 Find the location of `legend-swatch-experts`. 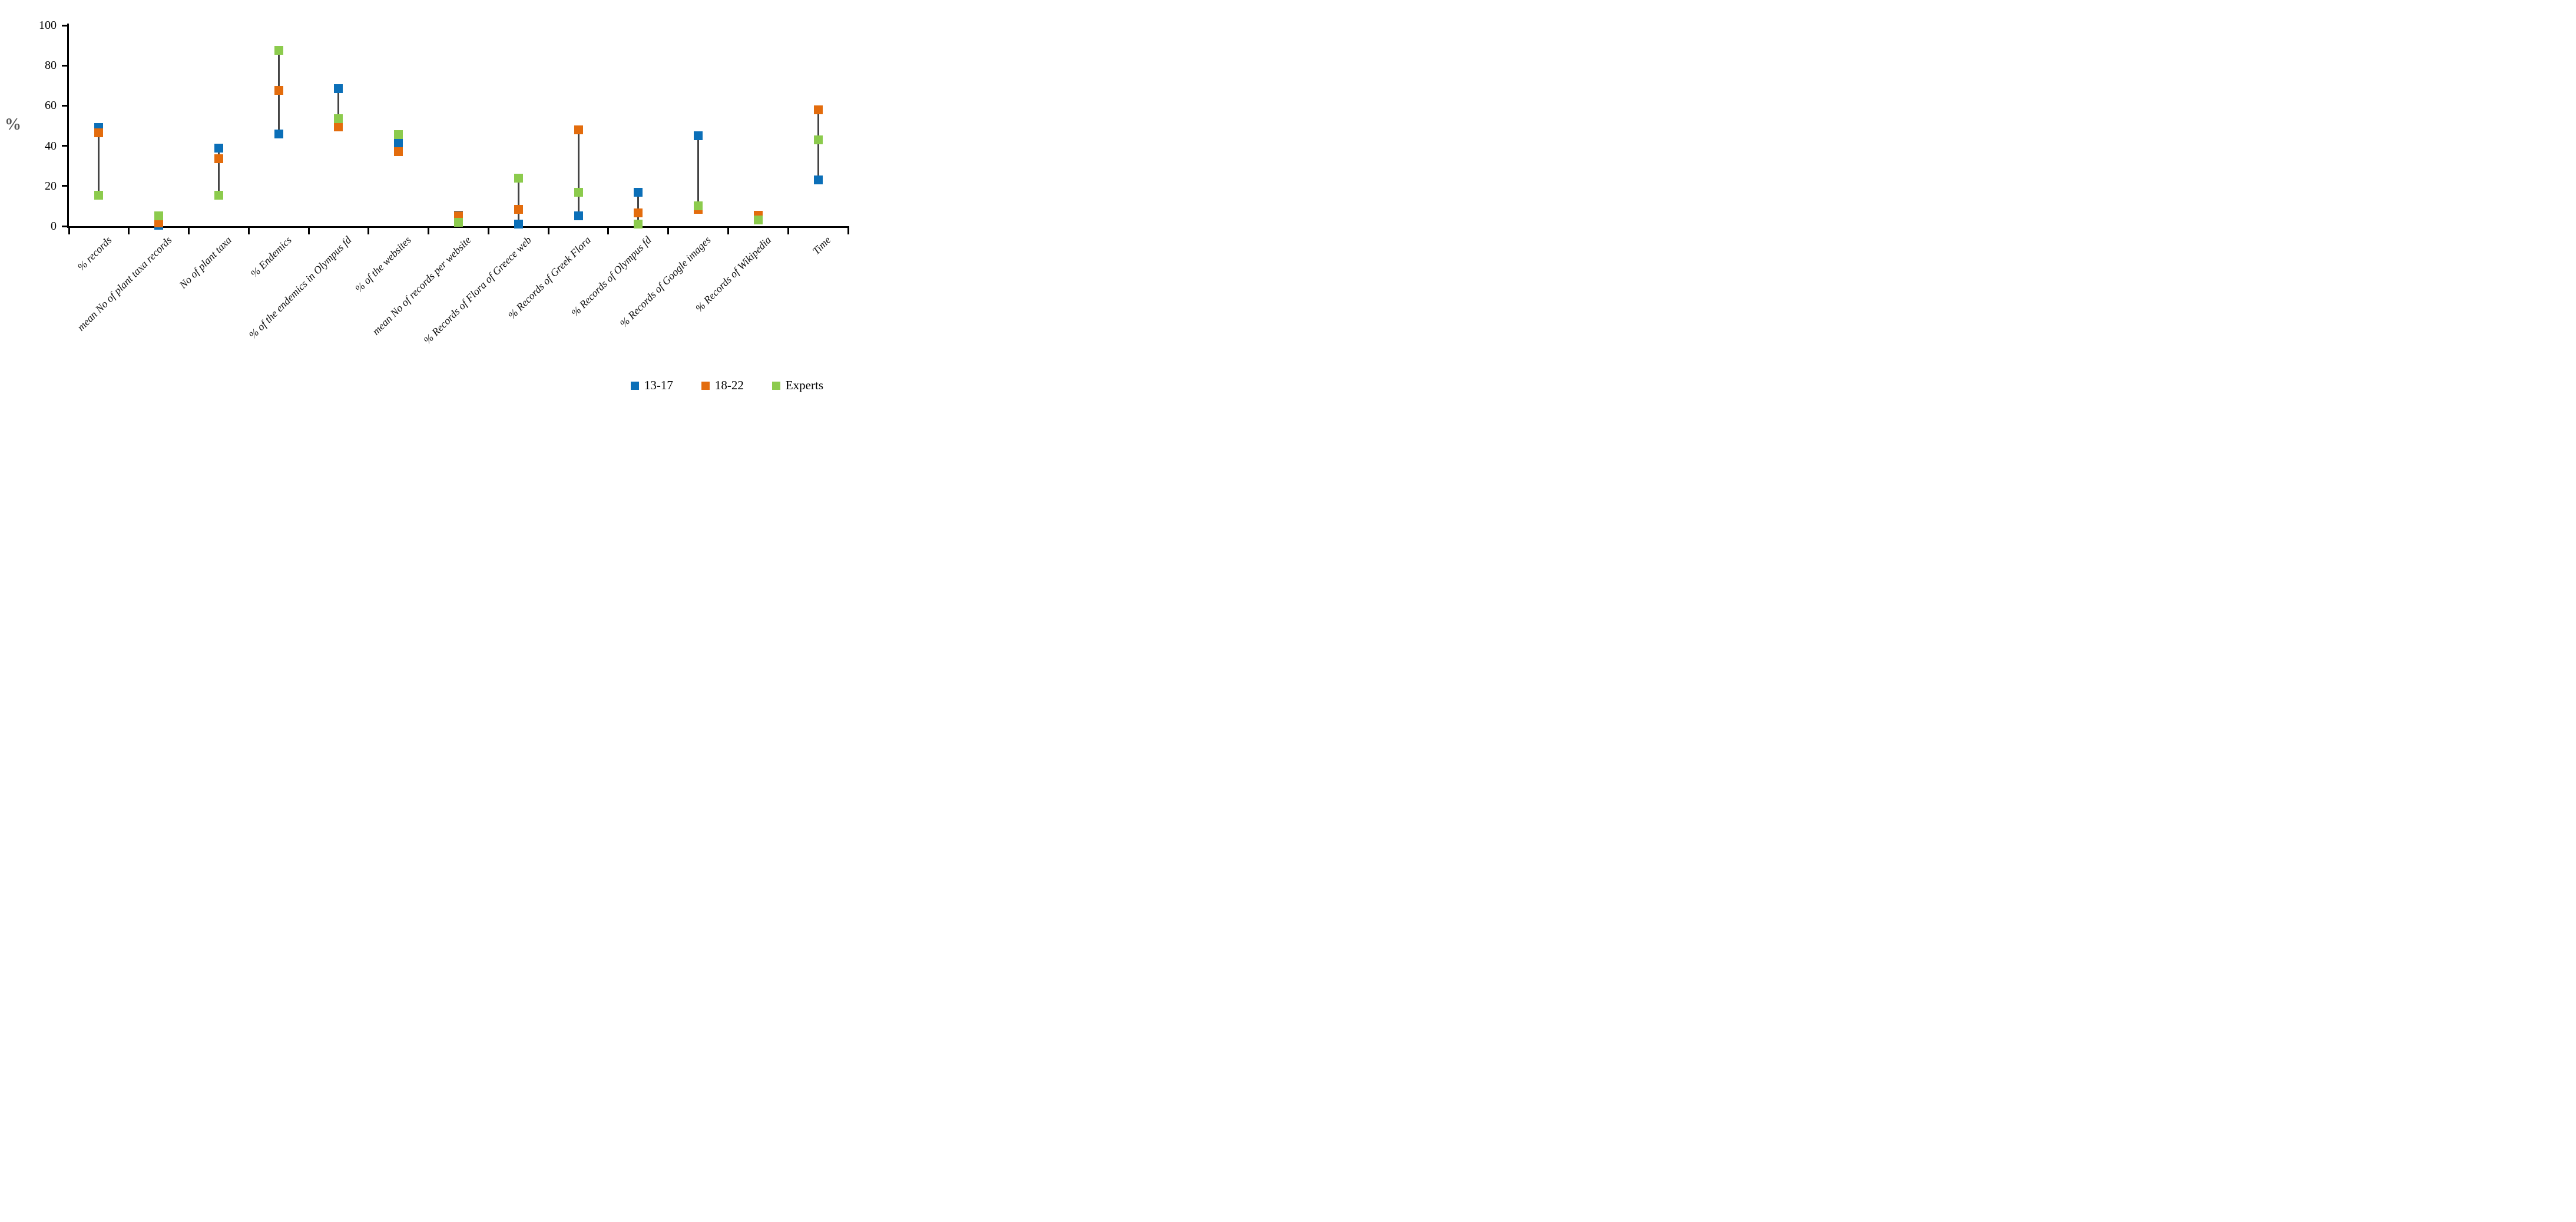

legend-swatch-experts is located at coordinates (776, 385).